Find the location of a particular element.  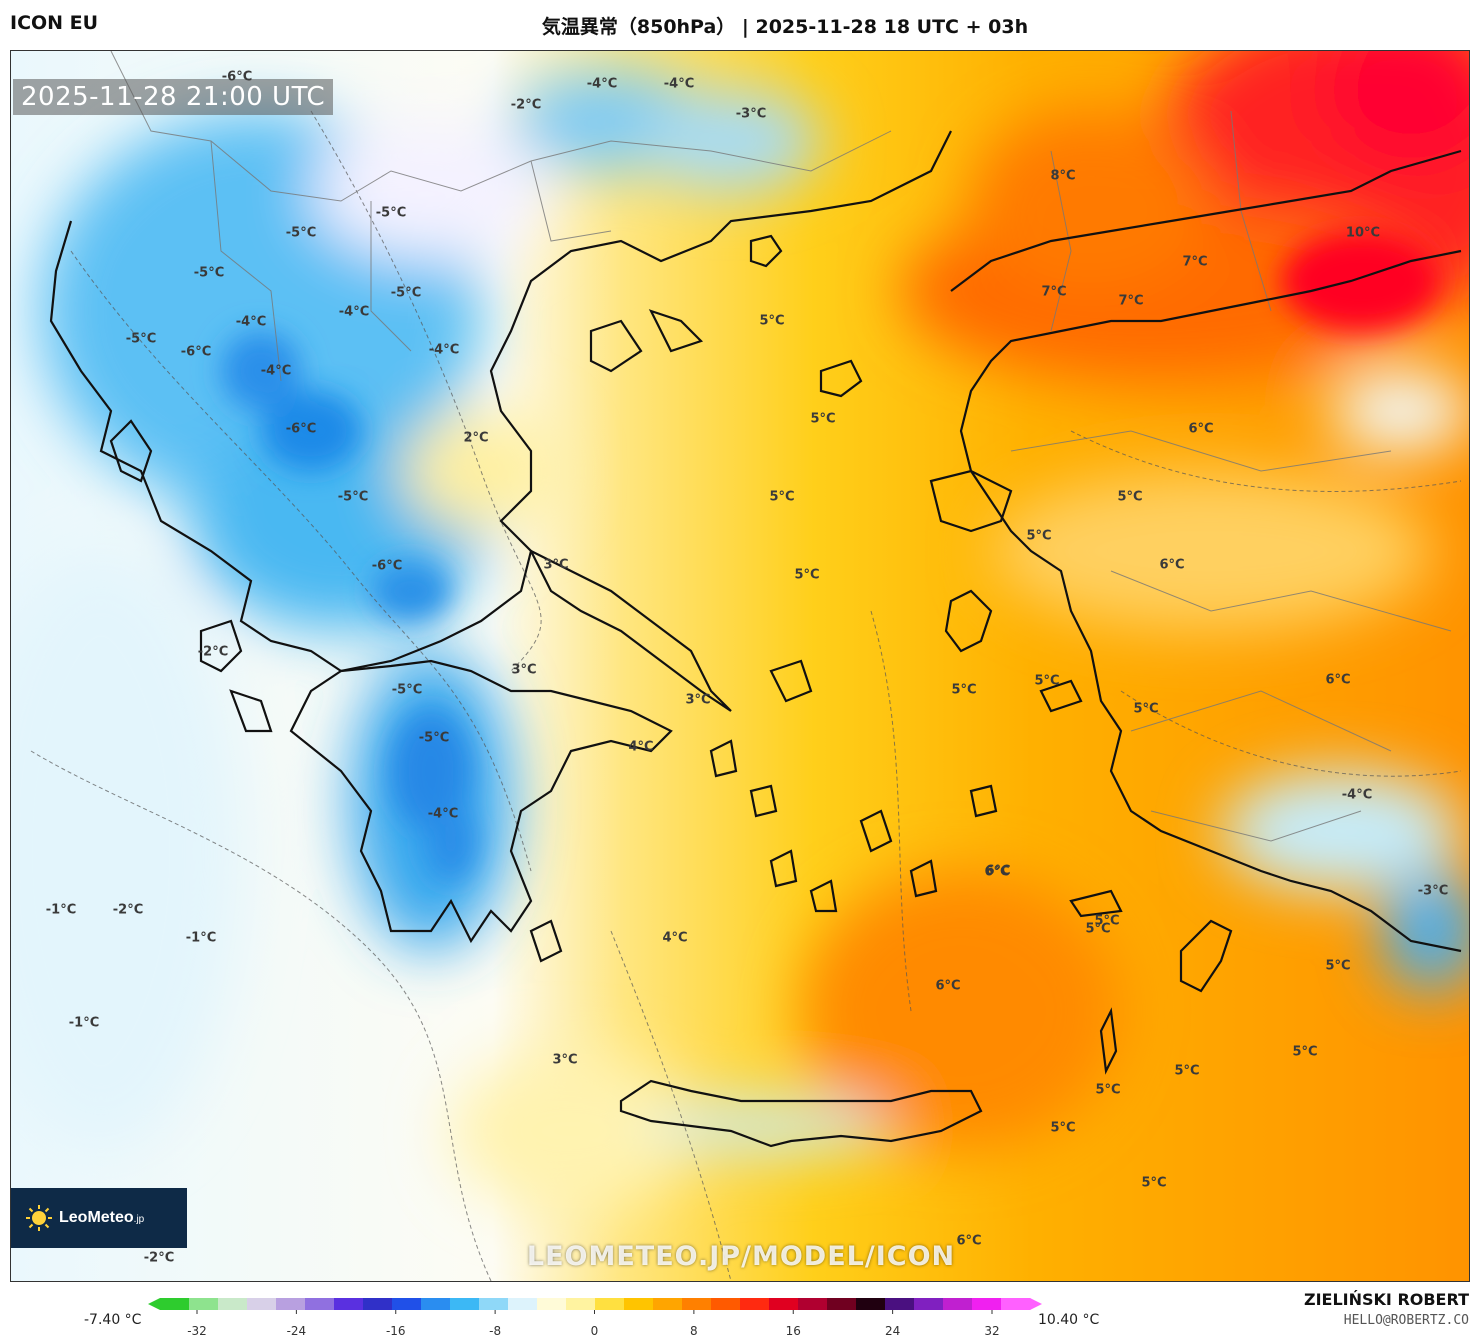

leometeo-logo: LeoMeteo.jp is located at coordinates (99, 1218).